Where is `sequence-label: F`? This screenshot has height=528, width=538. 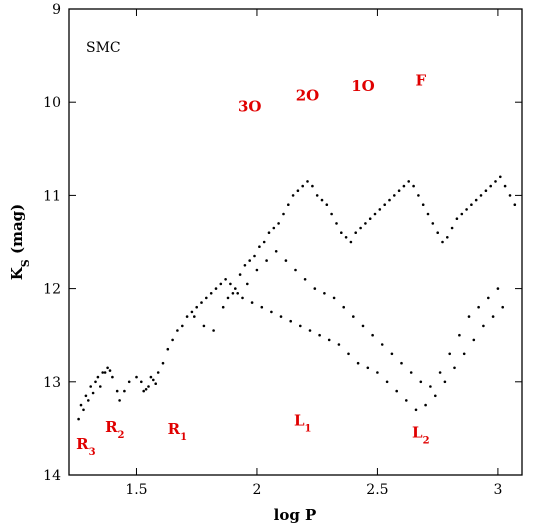
sequence-label: F is located at coordinates (420, 80).